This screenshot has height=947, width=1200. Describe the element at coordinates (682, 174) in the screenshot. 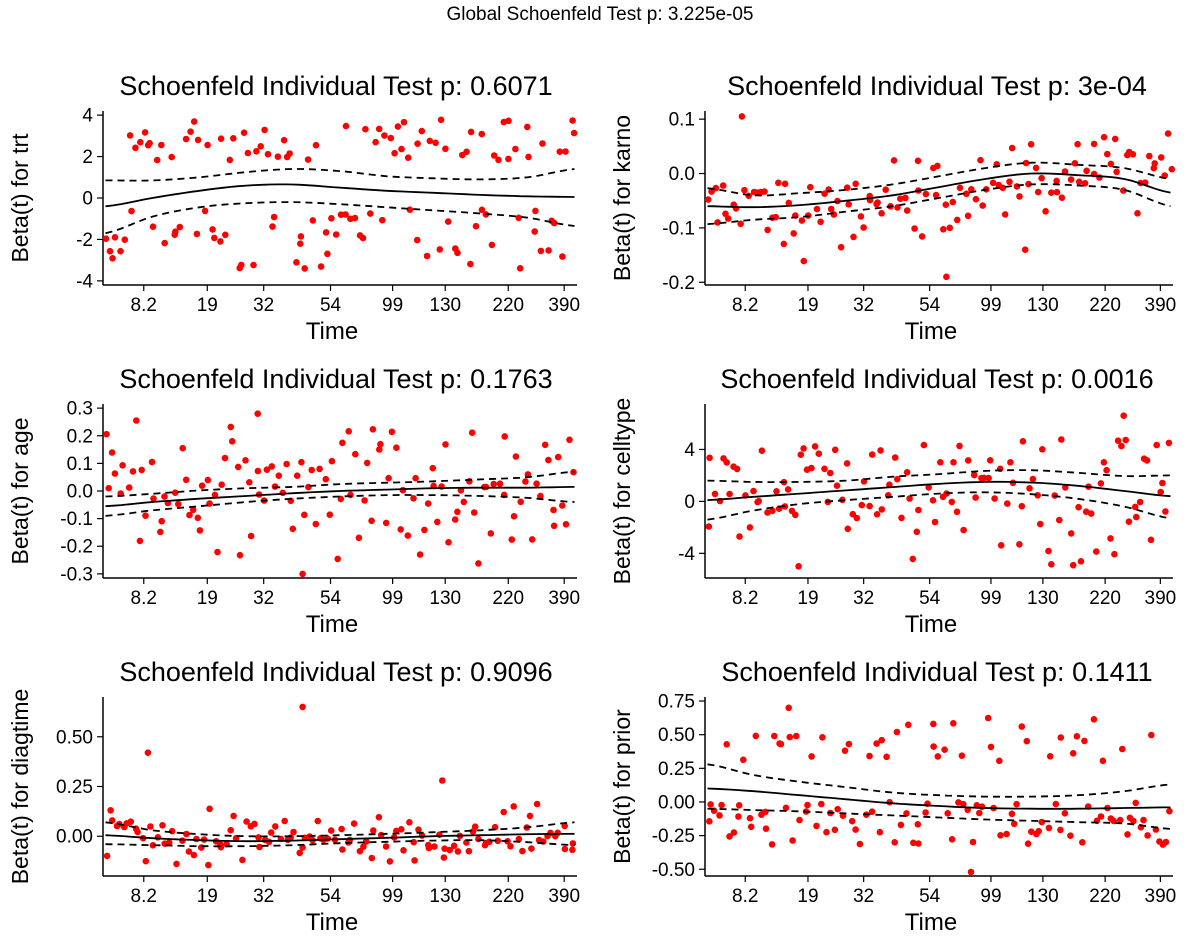

I see `y-tick-label: 0.0` at that location.